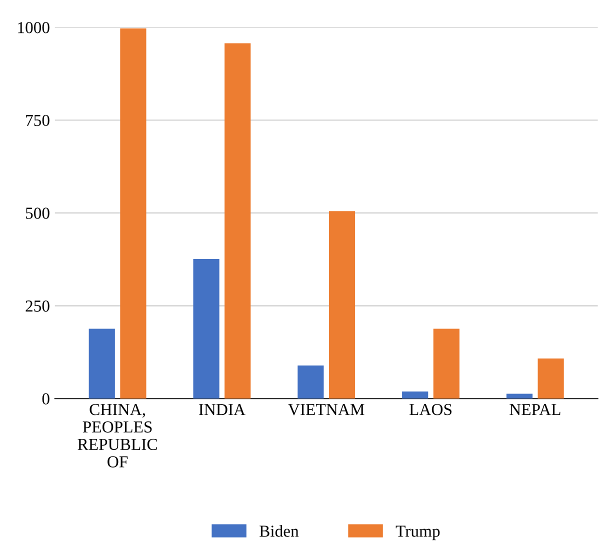  I want to click on x-tick-label: LAOS, so click(430, 410).